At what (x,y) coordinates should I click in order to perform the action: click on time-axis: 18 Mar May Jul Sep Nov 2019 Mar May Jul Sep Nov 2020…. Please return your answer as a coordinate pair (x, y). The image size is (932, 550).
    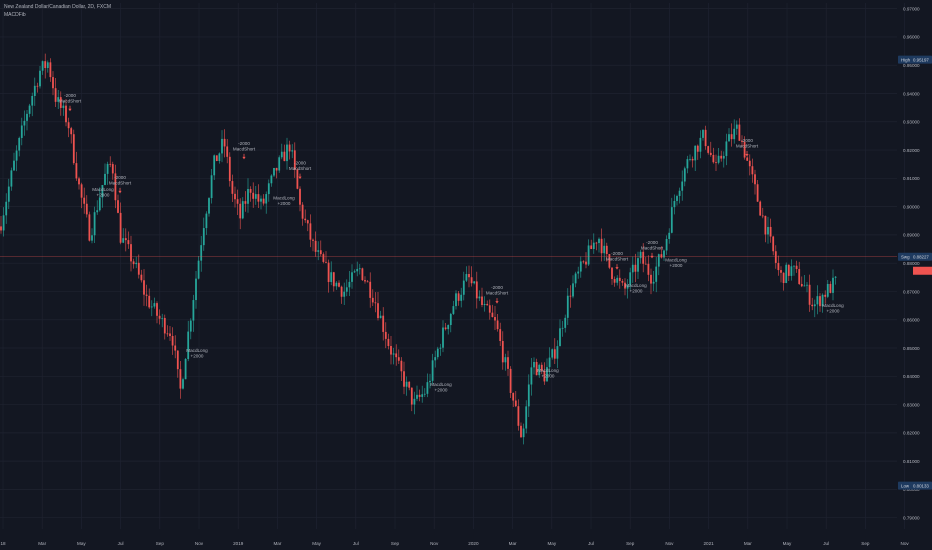
    Looking at the image, I should click on (454, 543).